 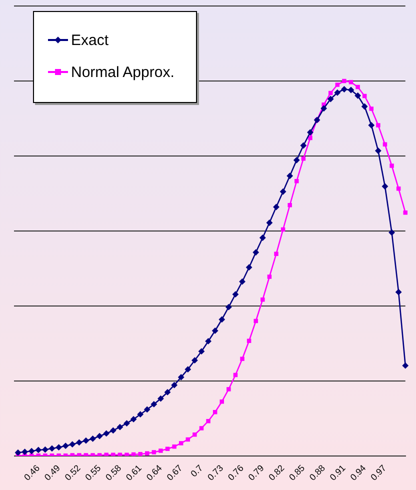 I want to click on x-tick-label: 0.88, so click(x=317, y=472).